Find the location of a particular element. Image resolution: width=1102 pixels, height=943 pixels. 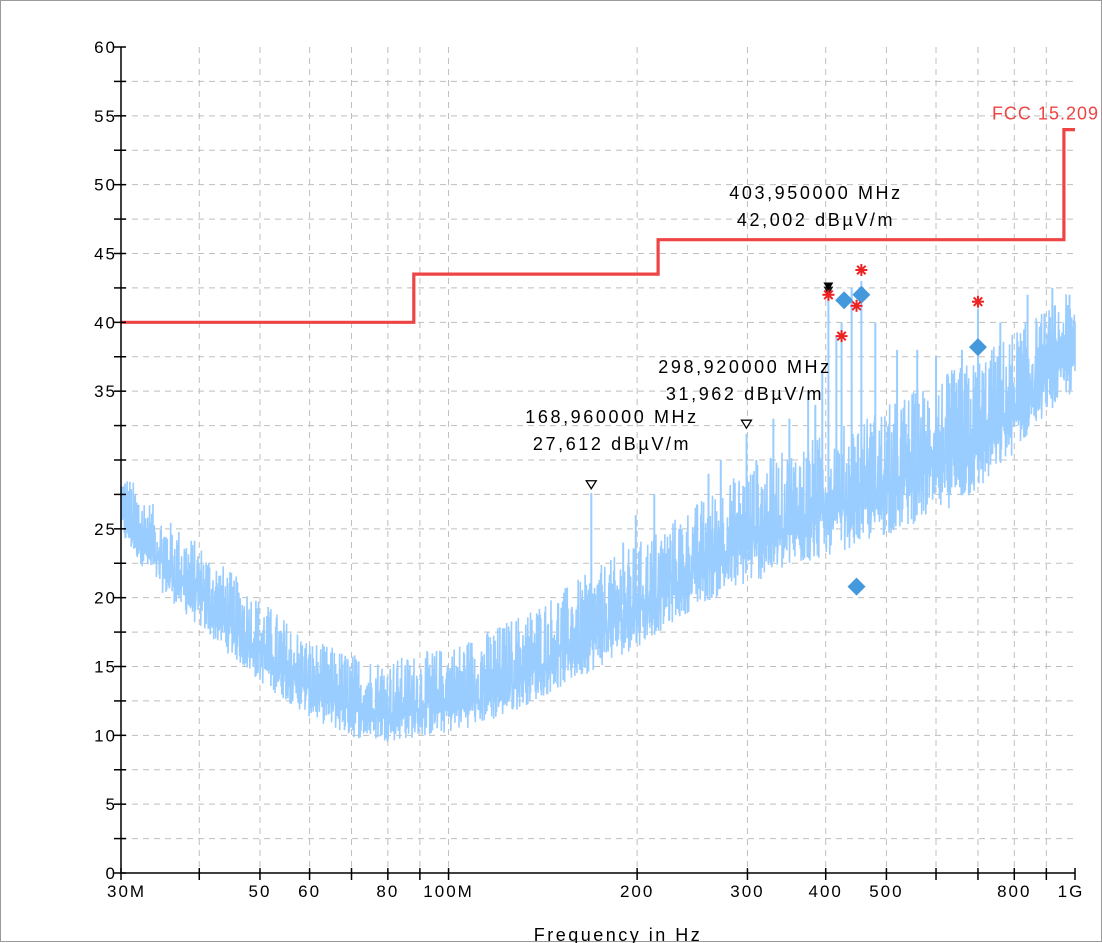

annotation-level: 31,962 dBµV/m is located at coordinates (745, 394).